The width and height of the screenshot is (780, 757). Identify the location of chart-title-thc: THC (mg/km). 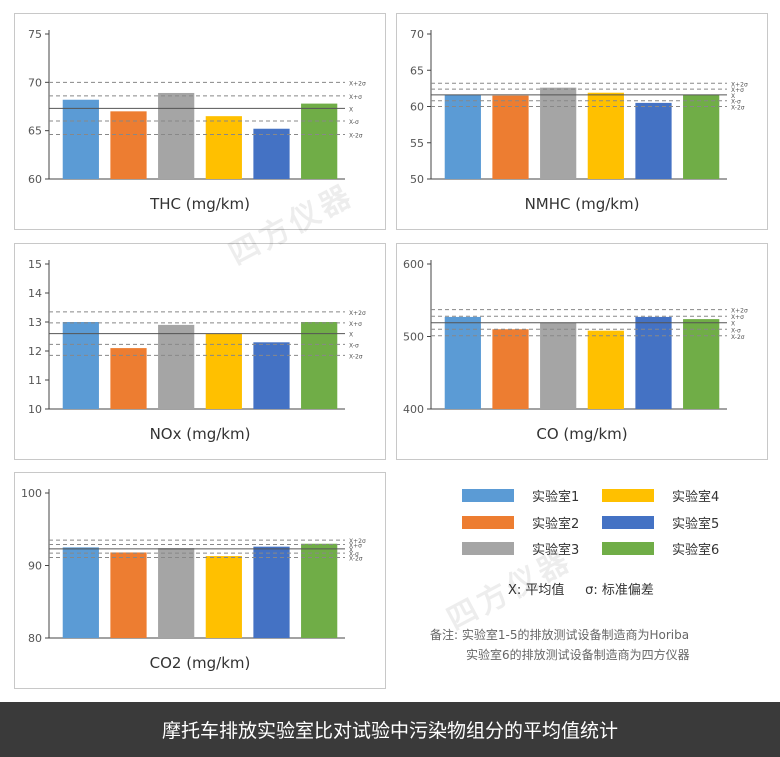
(200, 204).